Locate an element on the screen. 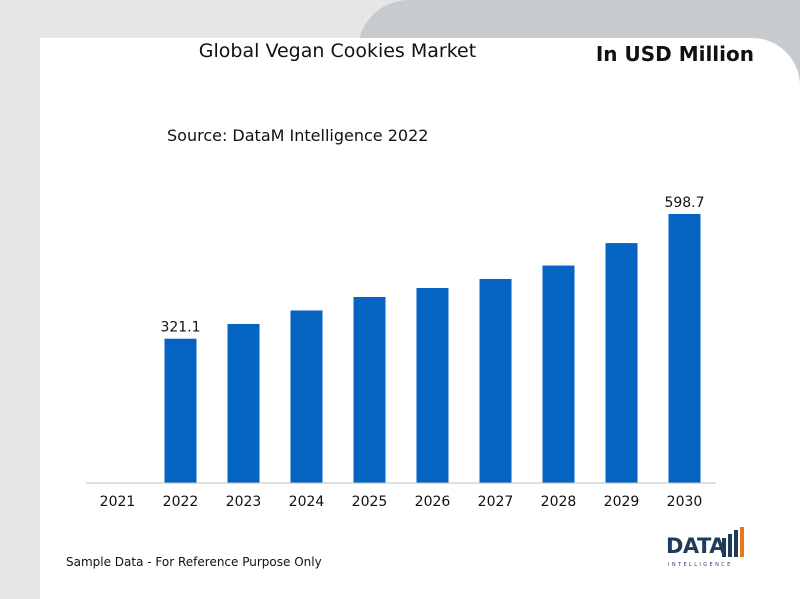 The height and width of the screenshot is (599, 800). bar-2023 is located at coordinates (243, 403).